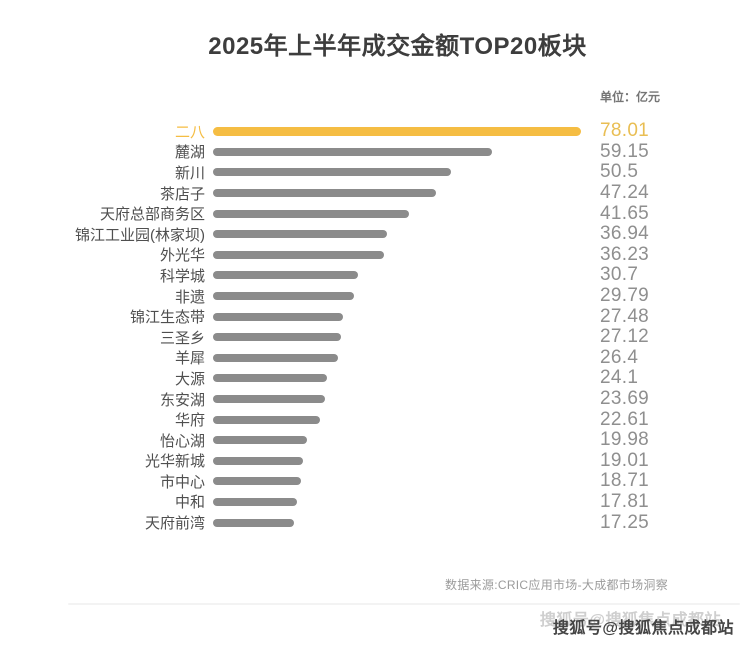  I want to click on chart-row: 天府总部商务区 41.65, so click(370, 213).